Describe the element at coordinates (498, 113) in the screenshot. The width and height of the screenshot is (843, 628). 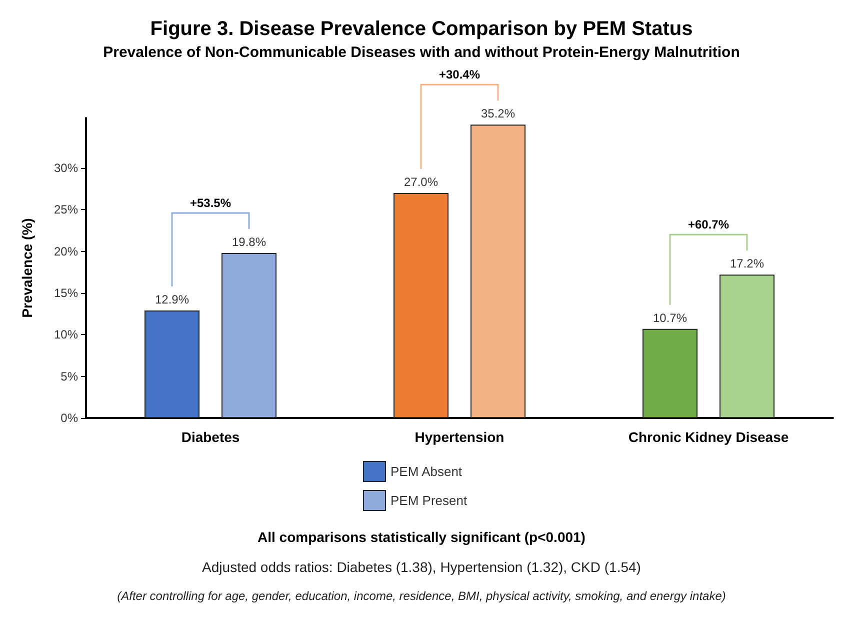
I see `data-label: 35.2%` at that location.